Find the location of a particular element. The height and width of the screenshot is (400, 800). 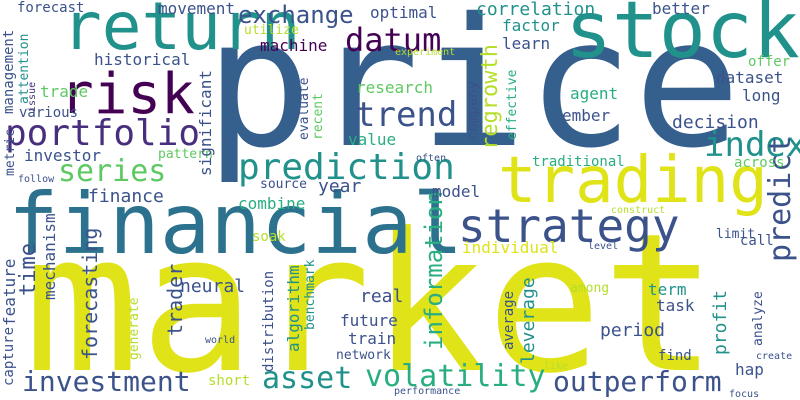

word-risk: risk is located at coordinates (127, 94).